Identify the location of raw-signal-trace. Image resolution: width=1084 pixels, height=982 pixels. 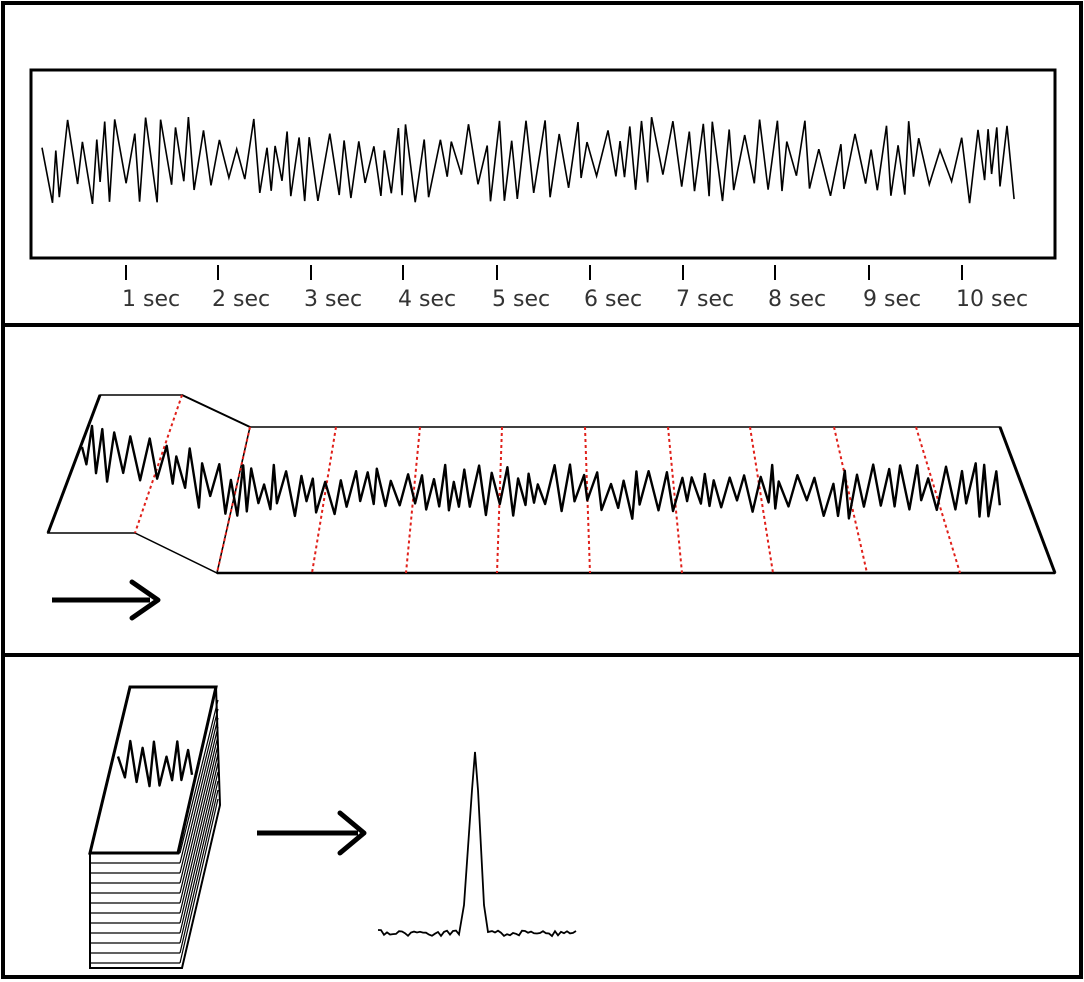
(528, 161).